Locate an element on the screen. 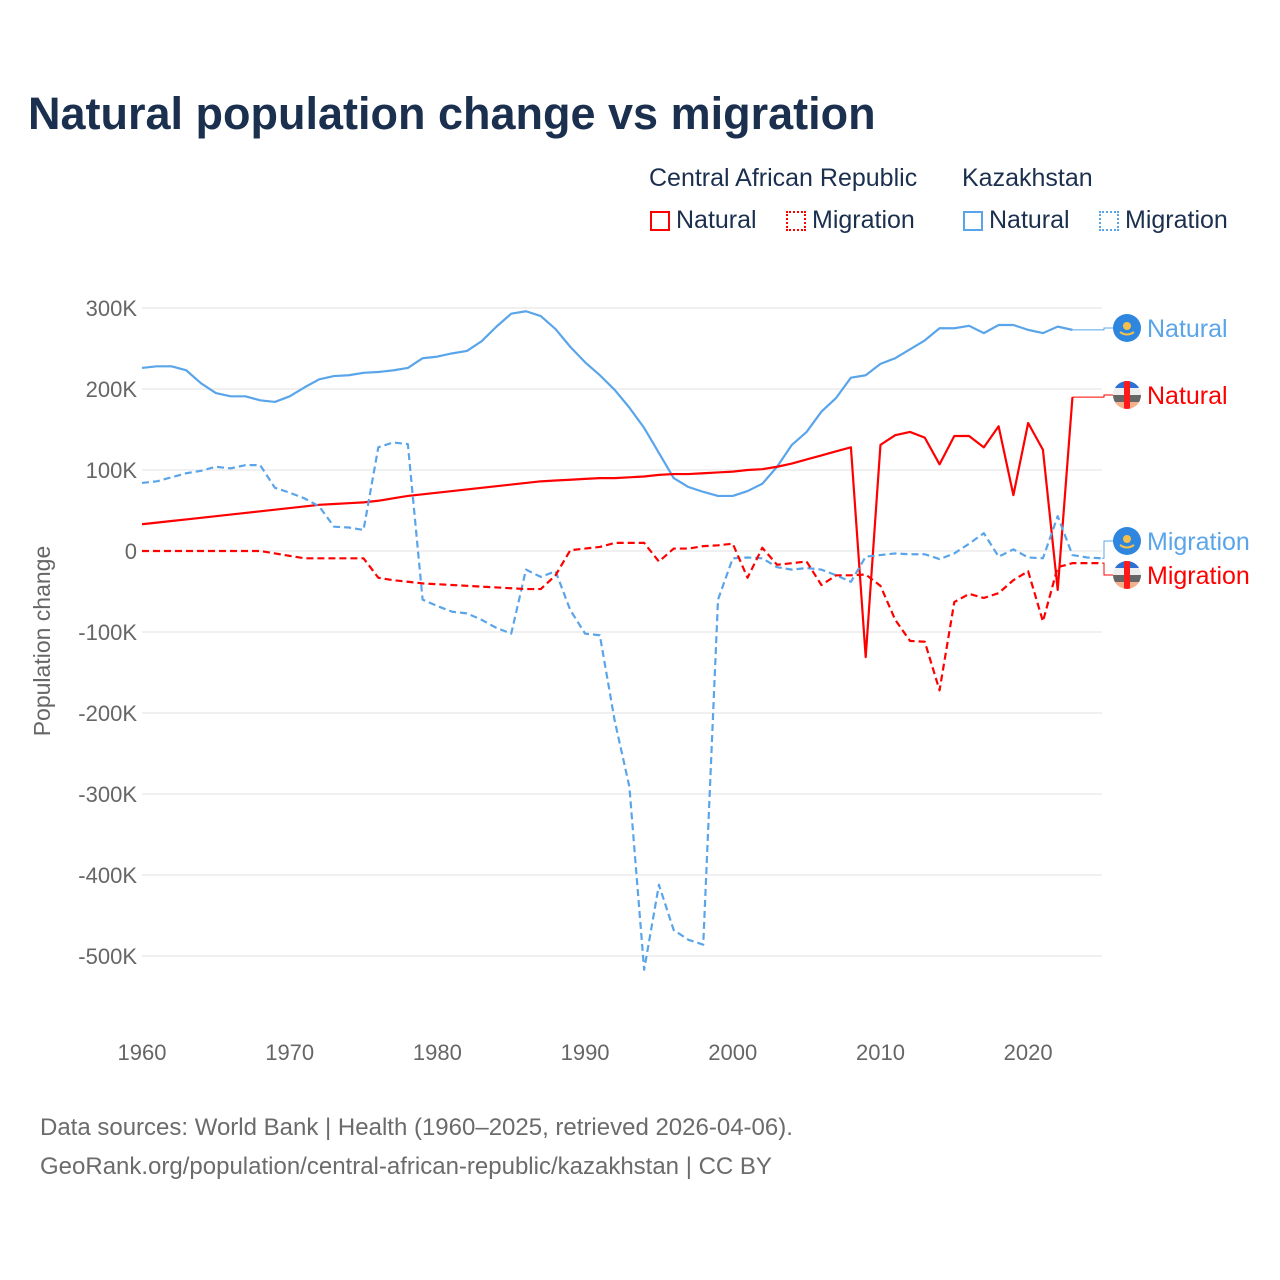 The height and width of the screenshot is (1280, 1280). y-tick-label: 300K is located at coordinates (112, 308).